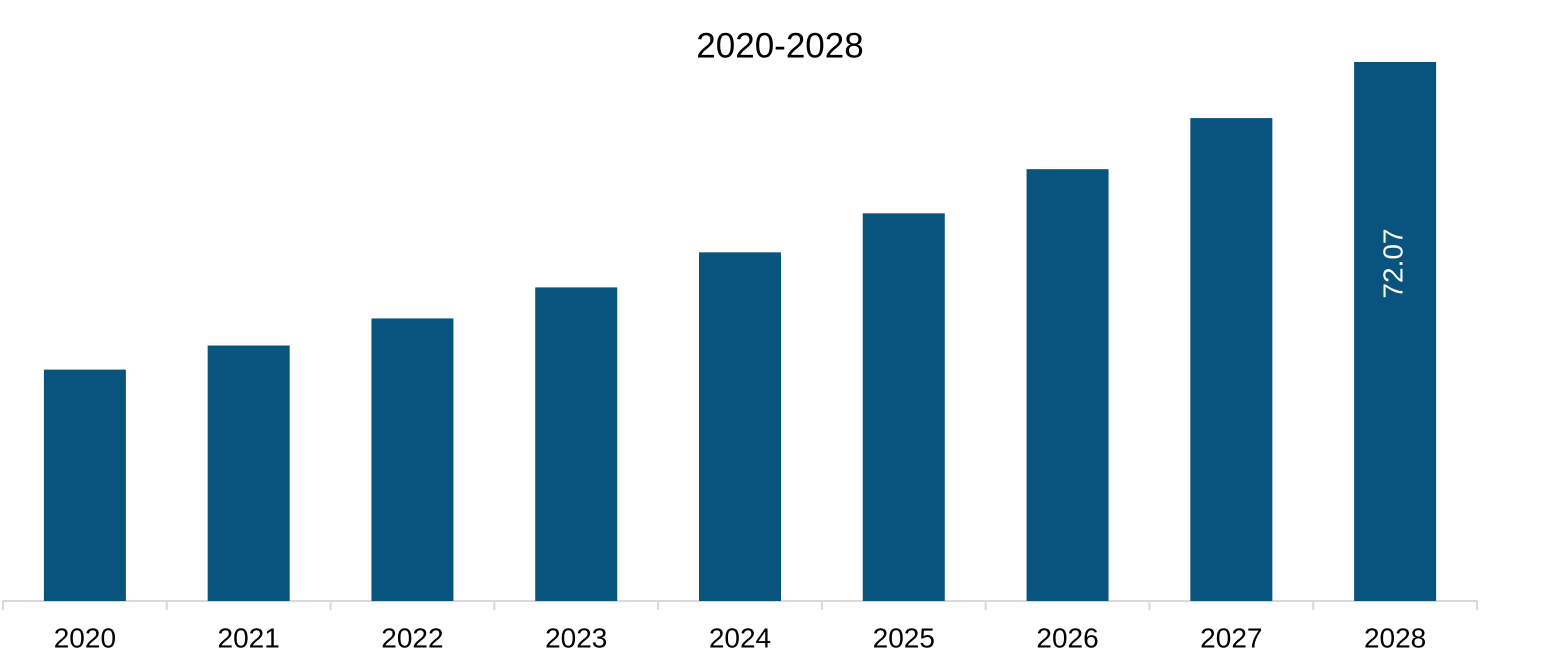  I want to click on x-tick-label: 2021, so click(249, 637).